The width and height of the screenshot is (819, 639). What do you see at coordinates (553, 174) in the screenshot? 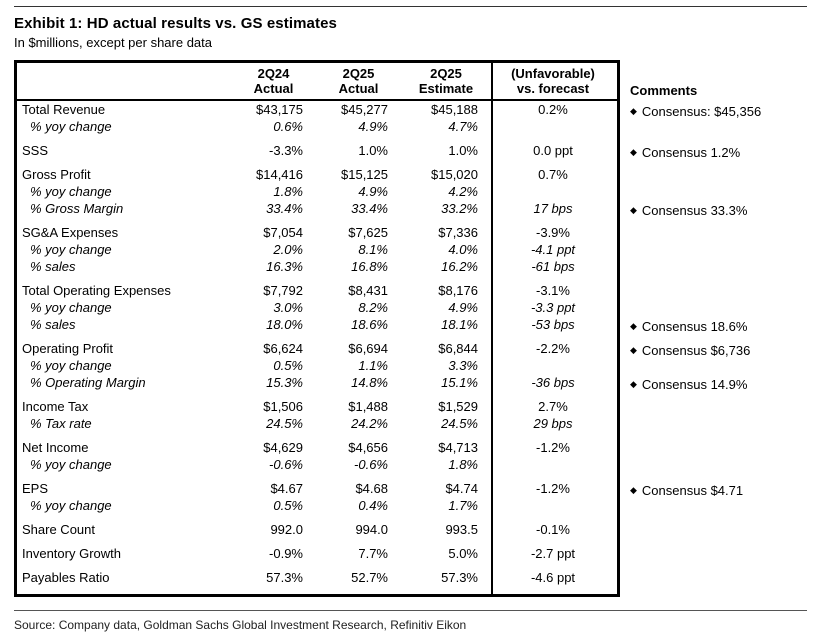
I see `variance-cell: 0.7%` at bounding box center [553, 174].